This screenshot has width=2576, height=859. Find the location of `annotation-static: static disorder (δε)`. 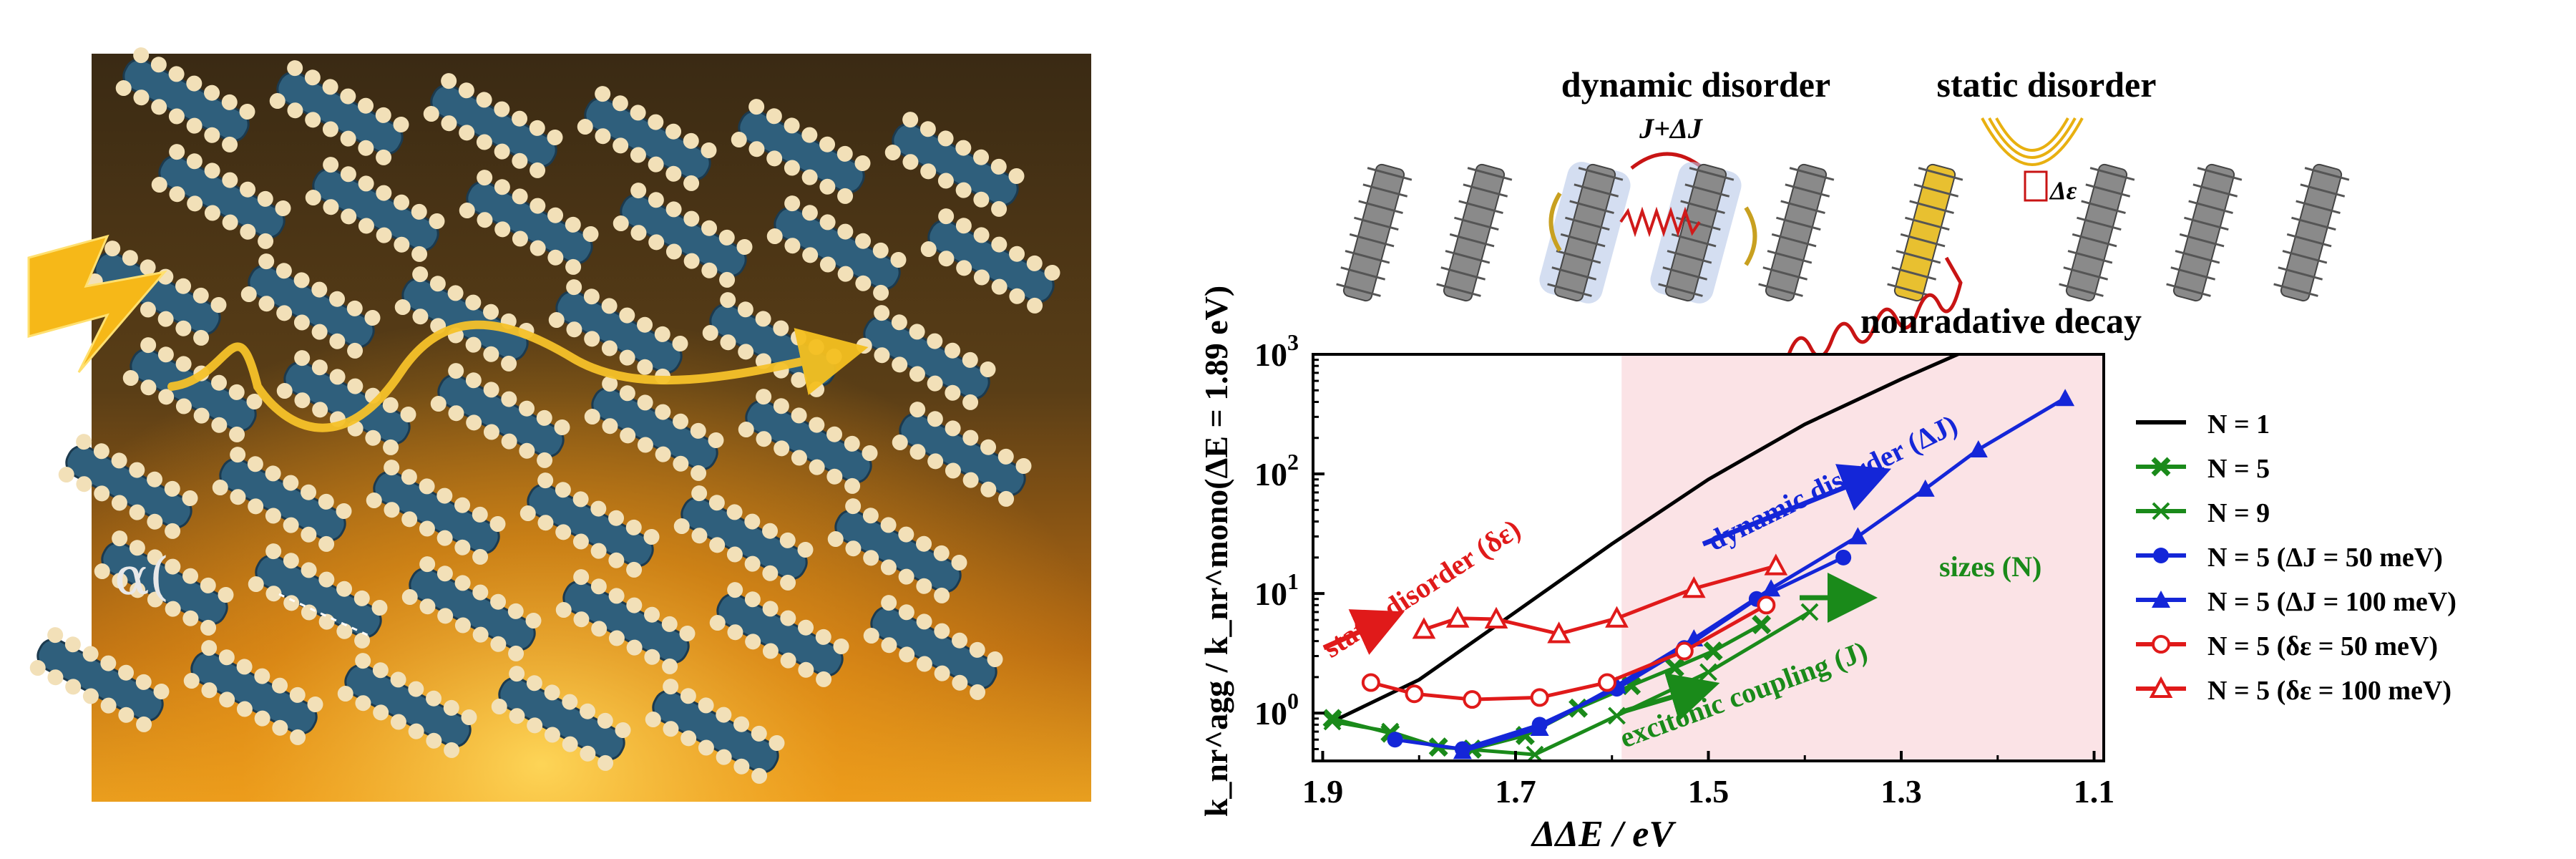

annotation-static: static disorder (δε) is located at coordinates (1421, 588).